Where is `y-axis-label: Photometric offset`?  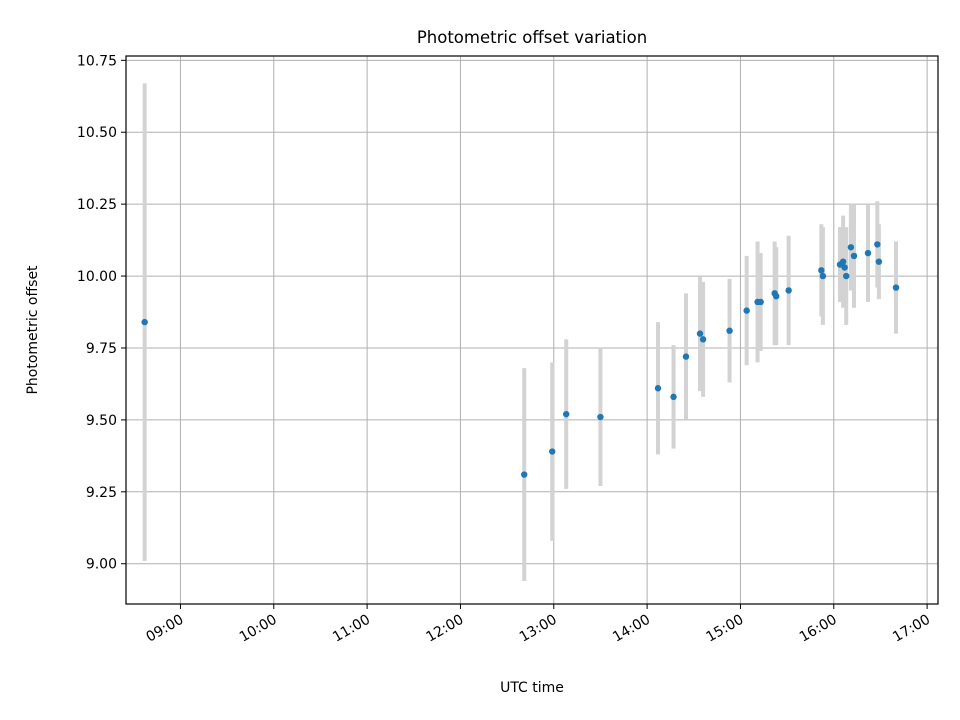
y-axis-label: Photometric offset is located at coordinates (33, 330).